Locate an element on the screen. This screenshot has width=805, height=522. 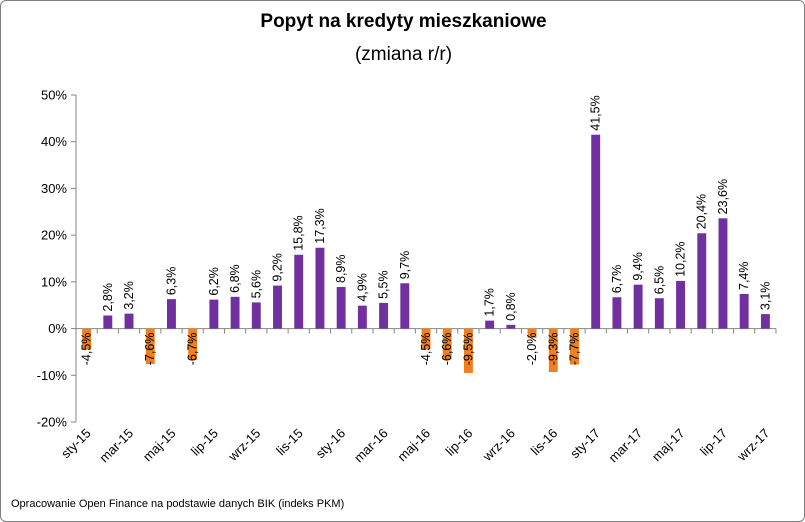
data-label: -9,3% is located at coordinates (553, 349).